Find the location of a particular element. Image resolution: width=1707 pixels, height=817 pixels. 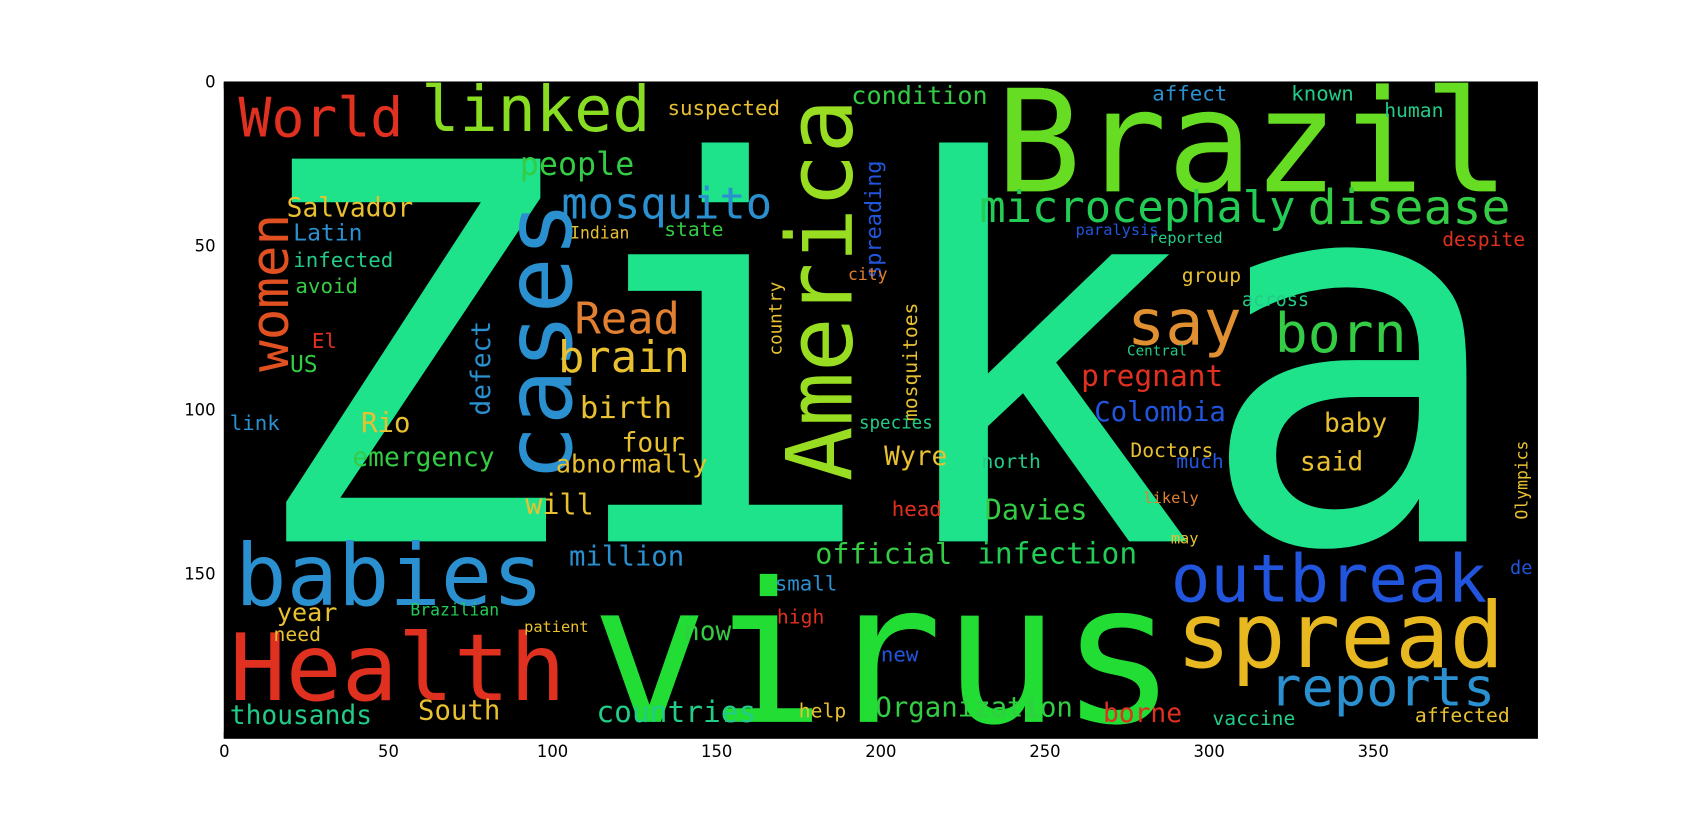

word: across is located at coordinates (1275, 300).